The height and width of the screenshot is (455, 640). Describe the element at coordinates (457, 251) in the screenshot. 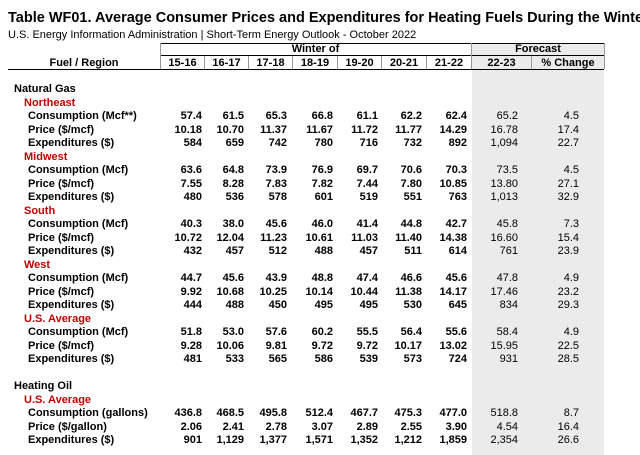

I see `value-cell: 614` at that location.